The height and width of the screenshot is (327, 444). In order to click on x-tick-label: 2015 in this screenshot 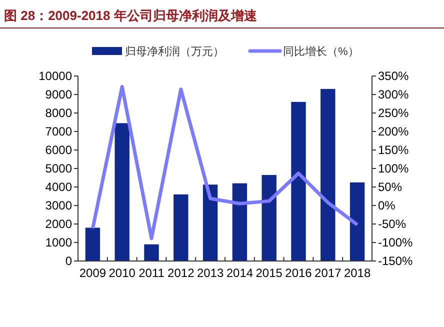, I will do `click(269, 273)`.